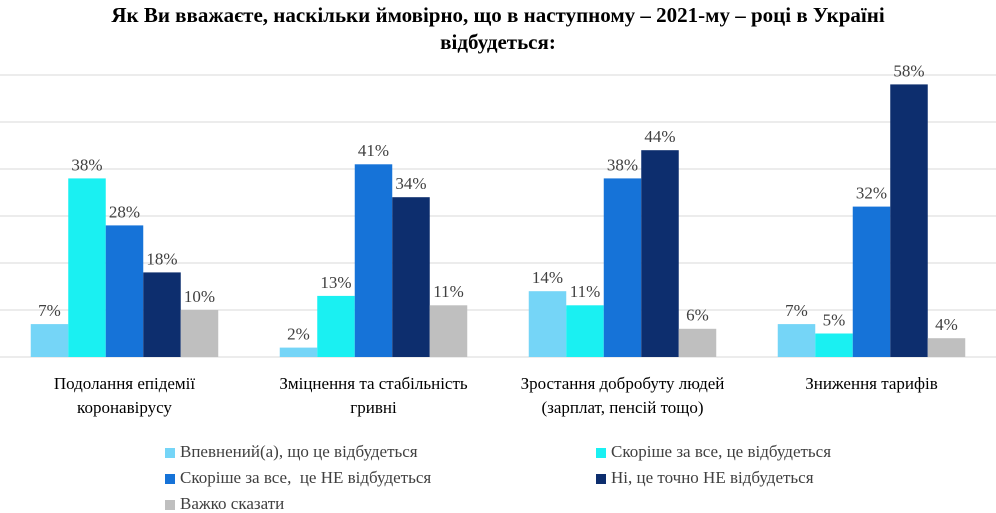 The width and height of the screenshot is (996, 513). I want to click on value-label: 10%, so click(199, 296).